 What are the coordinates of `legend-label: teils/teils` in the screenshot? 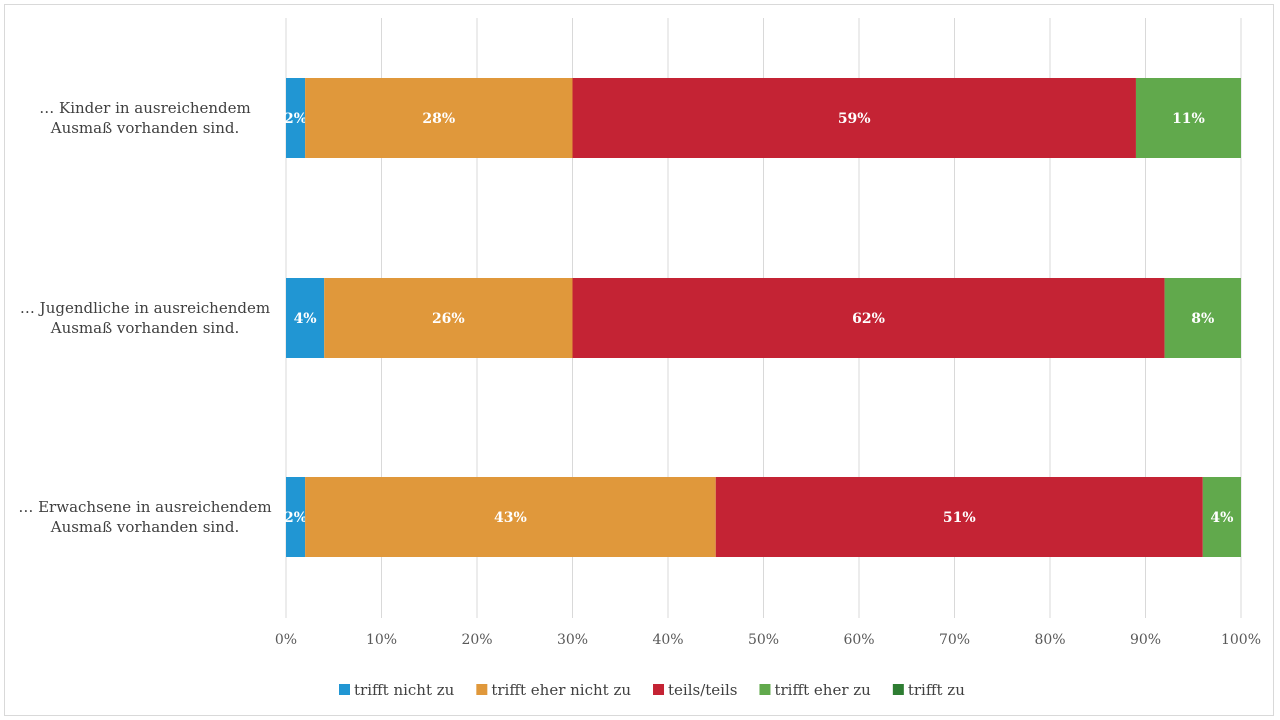 It's located at (702, 690).